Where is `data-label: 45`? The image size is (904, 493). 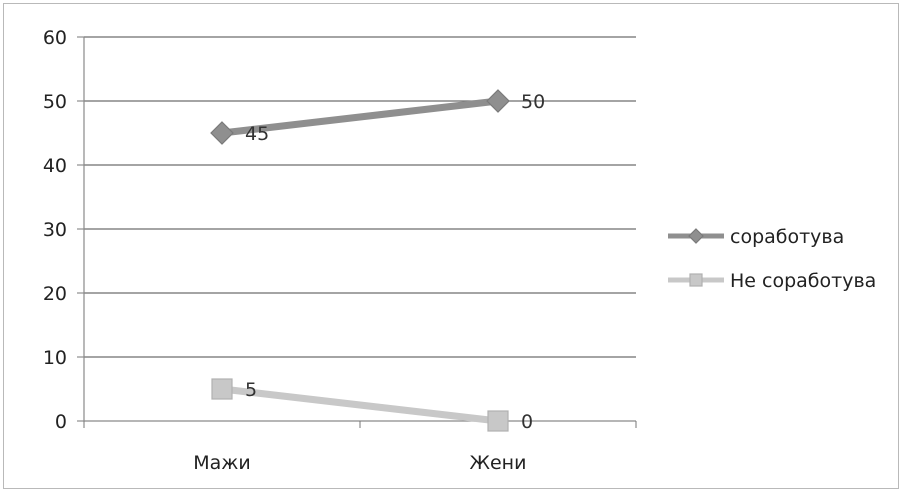
data-label: 45 is located at coordinates (257, 134).